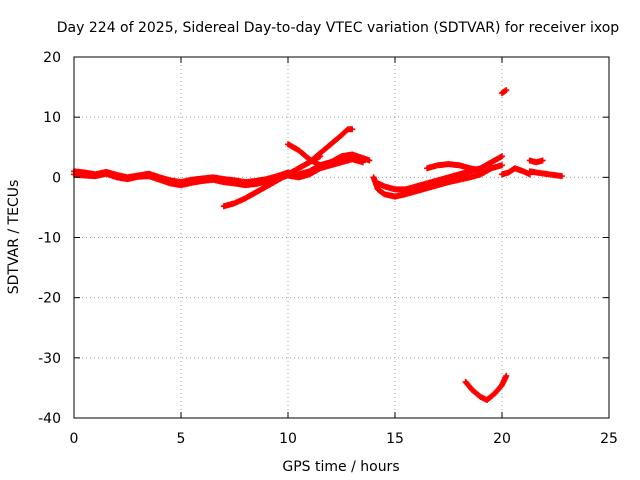 This screenshot has width=640, height=480. I want to click on x-tick-label: 15, so click(395, 439).